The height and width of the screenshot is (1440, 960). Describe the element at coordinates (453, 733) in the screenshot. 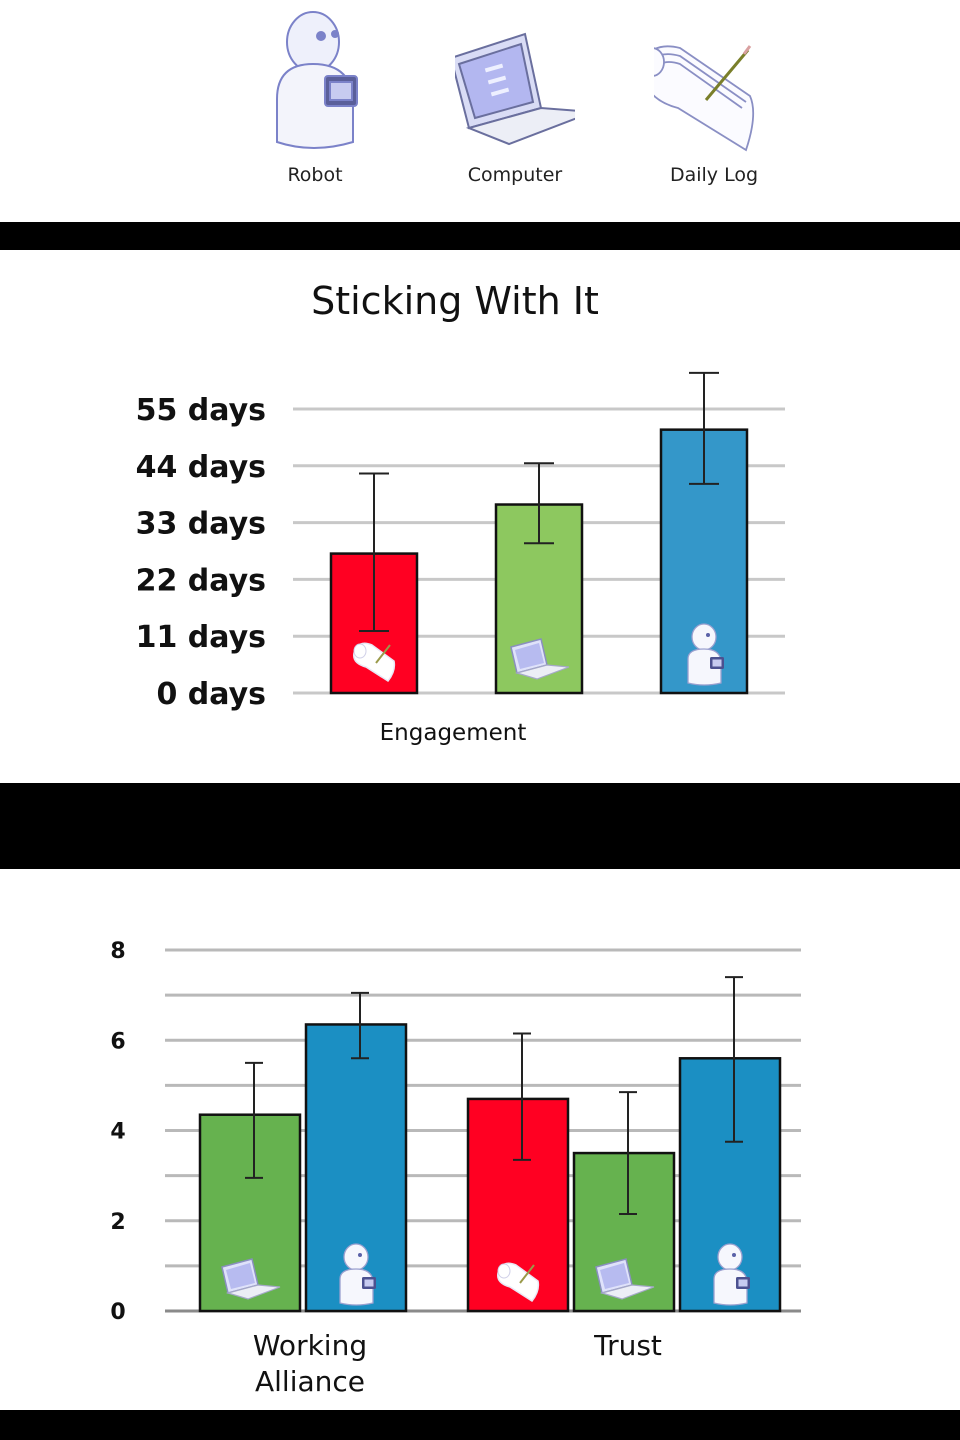

I see `x-axis-label: Engagement` at that location.